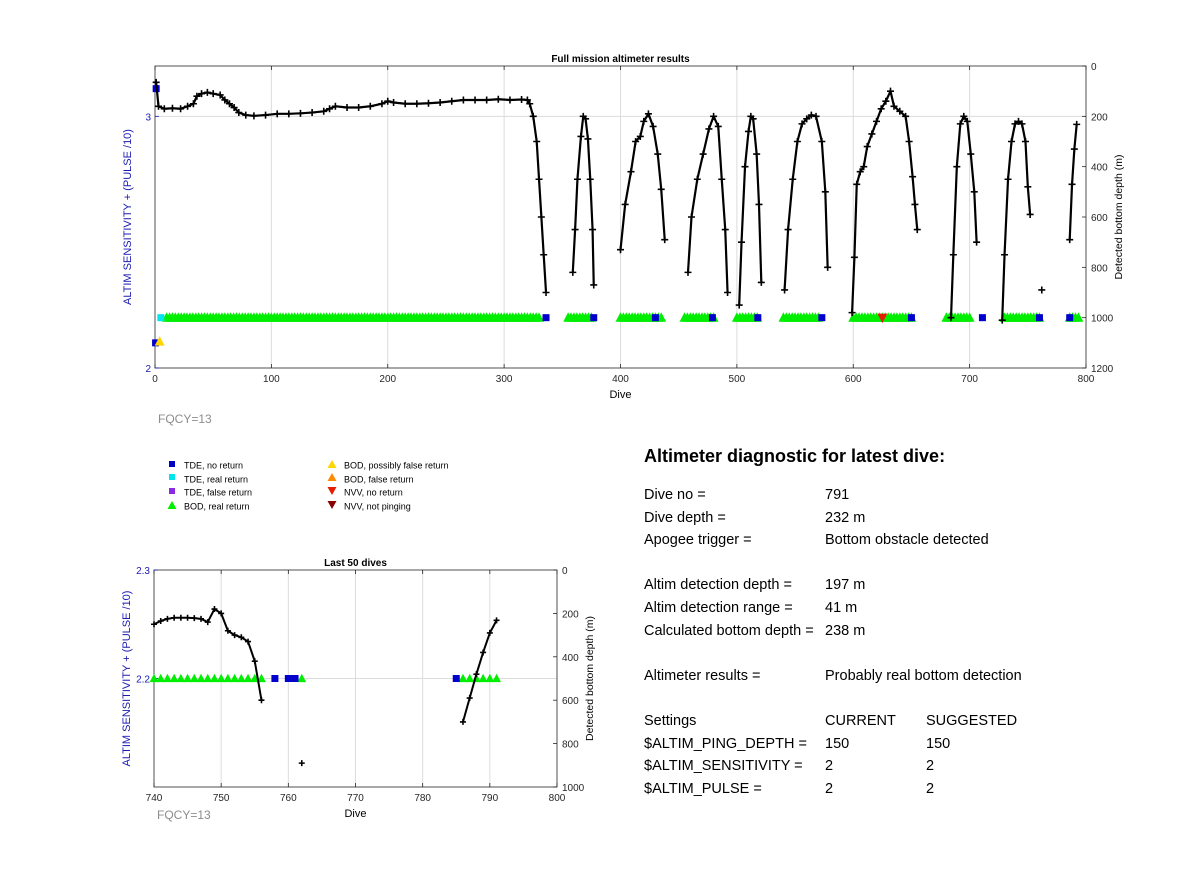  I want to click on legend-label: NVV, no return, so click(373, 493).